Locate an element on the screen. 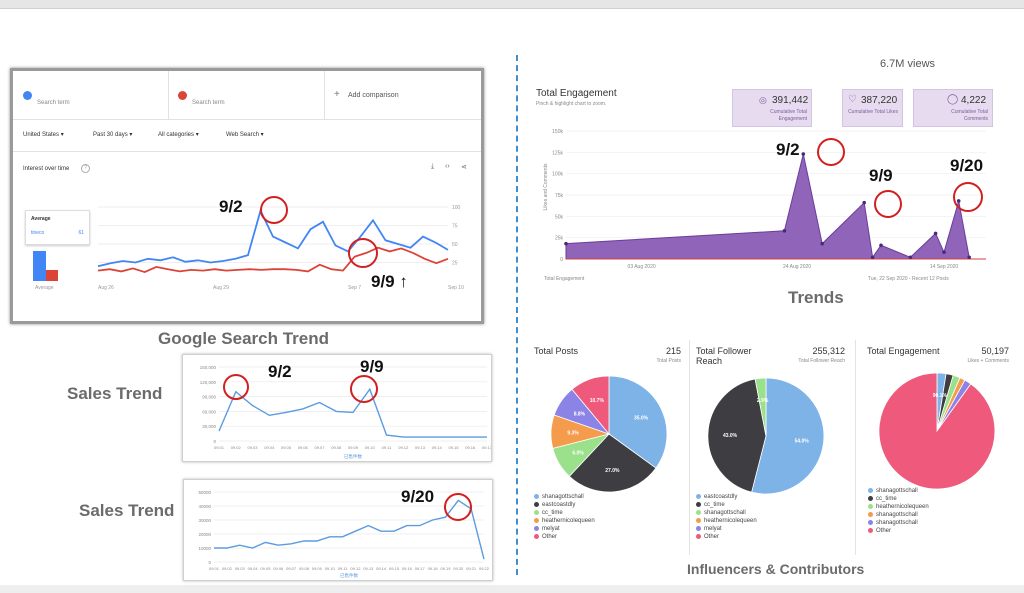 The height and width of the screenshot is (593, 1024). y-tick-label: 25k is located at coordinates (559, 239).